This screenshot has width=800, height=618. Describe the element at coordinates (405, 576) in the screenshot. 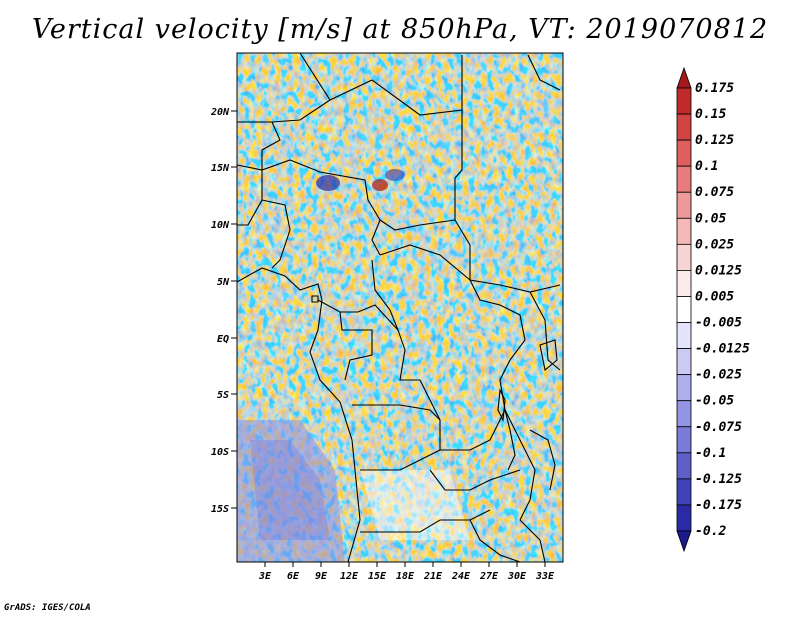

I see `lon-label-18e: 18E` at that location.